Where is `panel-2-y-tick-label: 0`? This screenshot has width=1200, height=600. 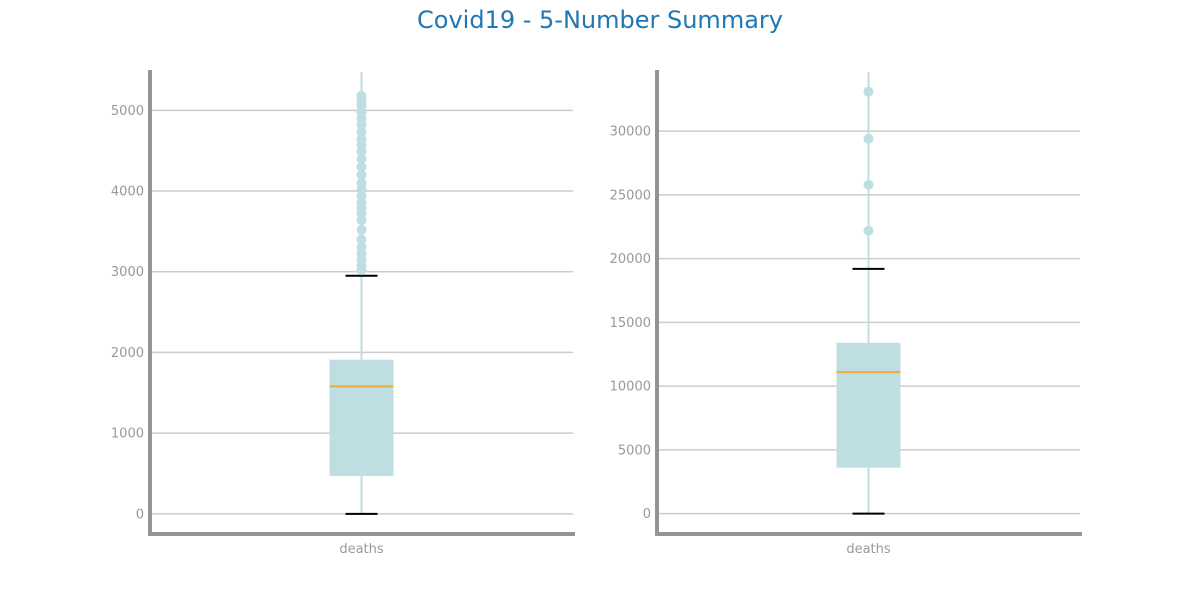
panel-2-y-tick-label: 0 is located at coordinates (647, 514).